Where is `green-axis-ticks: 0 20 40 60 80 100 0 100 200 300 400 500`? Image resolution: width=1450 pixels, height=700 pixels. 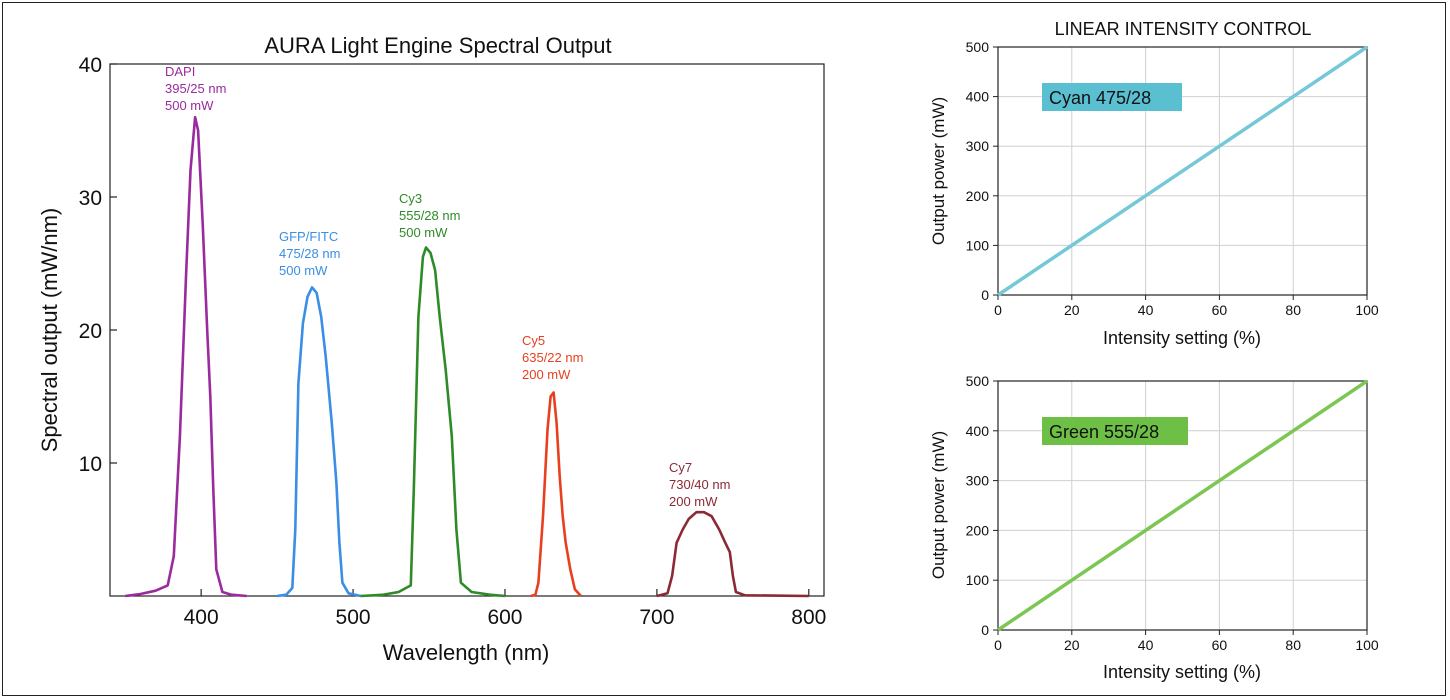
green-axis-ticks: 0 20 40 60 80 100 0 100 200 300 400 500 is located at coordinates (1172, 513).